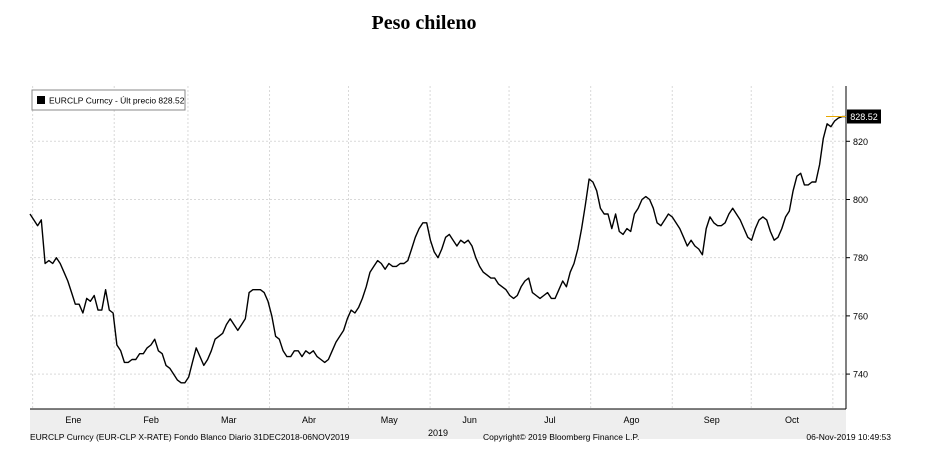 The height and width of the screenshot is (469, 933). I want to click on legend-swatch, so click(41, 100).